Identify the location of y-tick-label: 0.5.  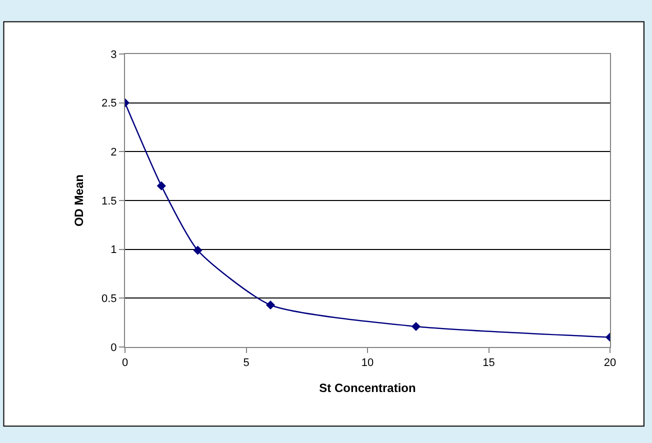
(109, 299).